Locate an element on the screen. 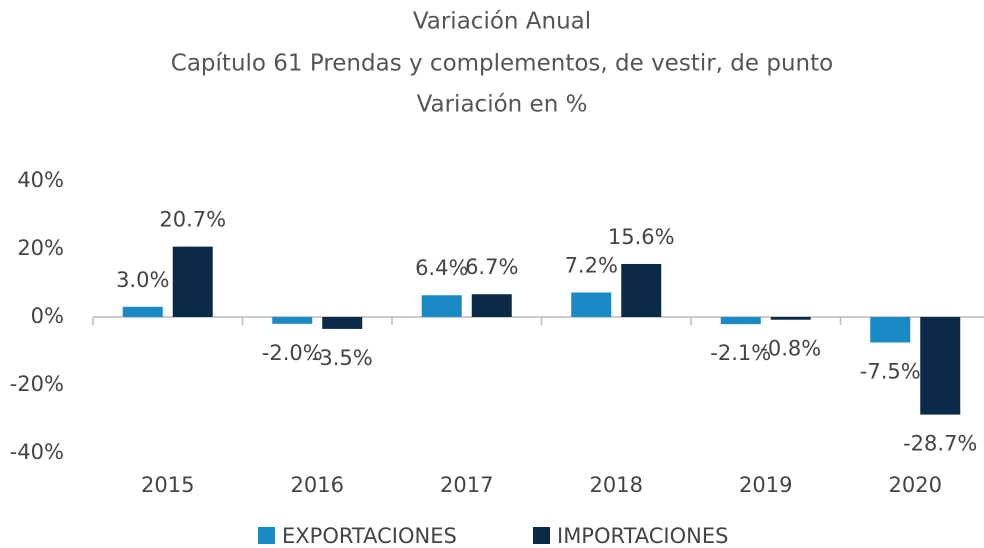 The height and width of the screenshot is (548, 984). y-tick-label: 20% is located at coordinates (40, 248).